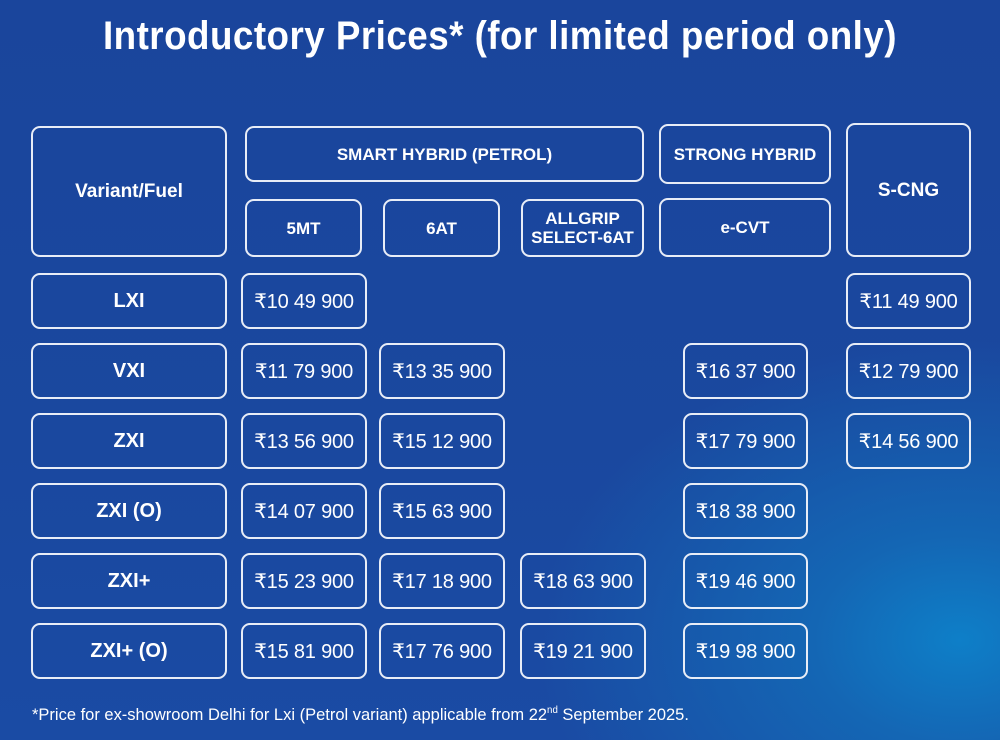 This screenshot has height=740, width=1000. I want to click on price-value: ₹15 23 900, so click(304, 581).